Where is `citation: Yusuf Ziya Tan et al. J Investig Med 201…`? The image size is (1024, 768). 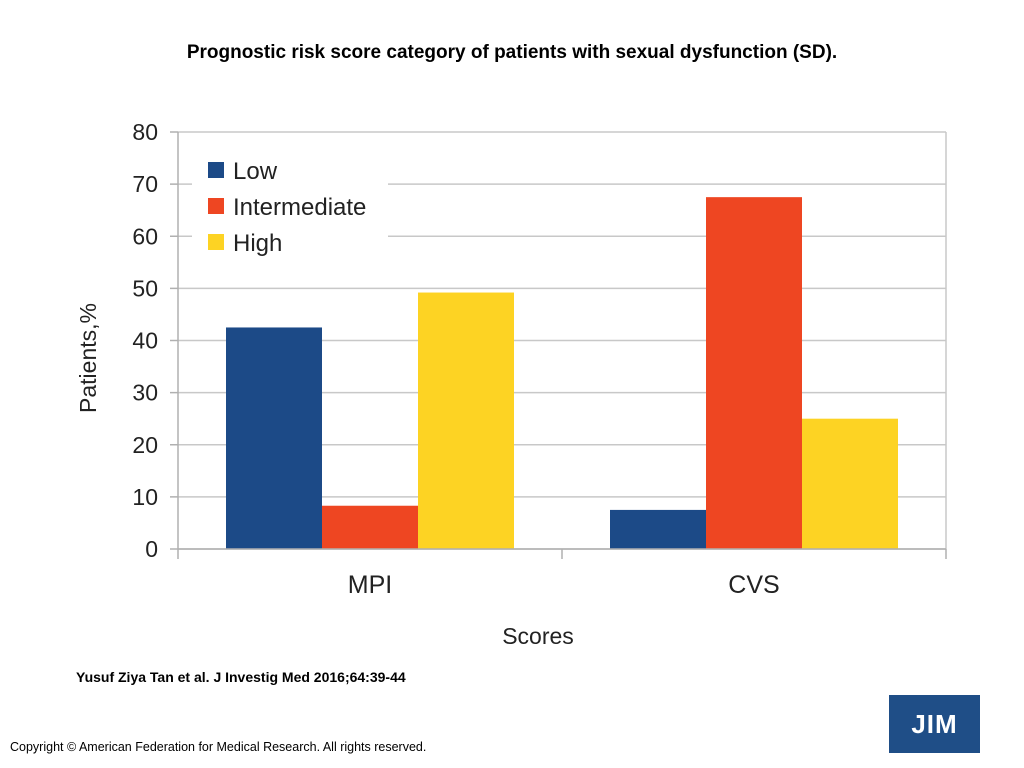 citation: Yusuf Ziya Tan et al. J Investig Med 201… is located at coordinates (241, 677).